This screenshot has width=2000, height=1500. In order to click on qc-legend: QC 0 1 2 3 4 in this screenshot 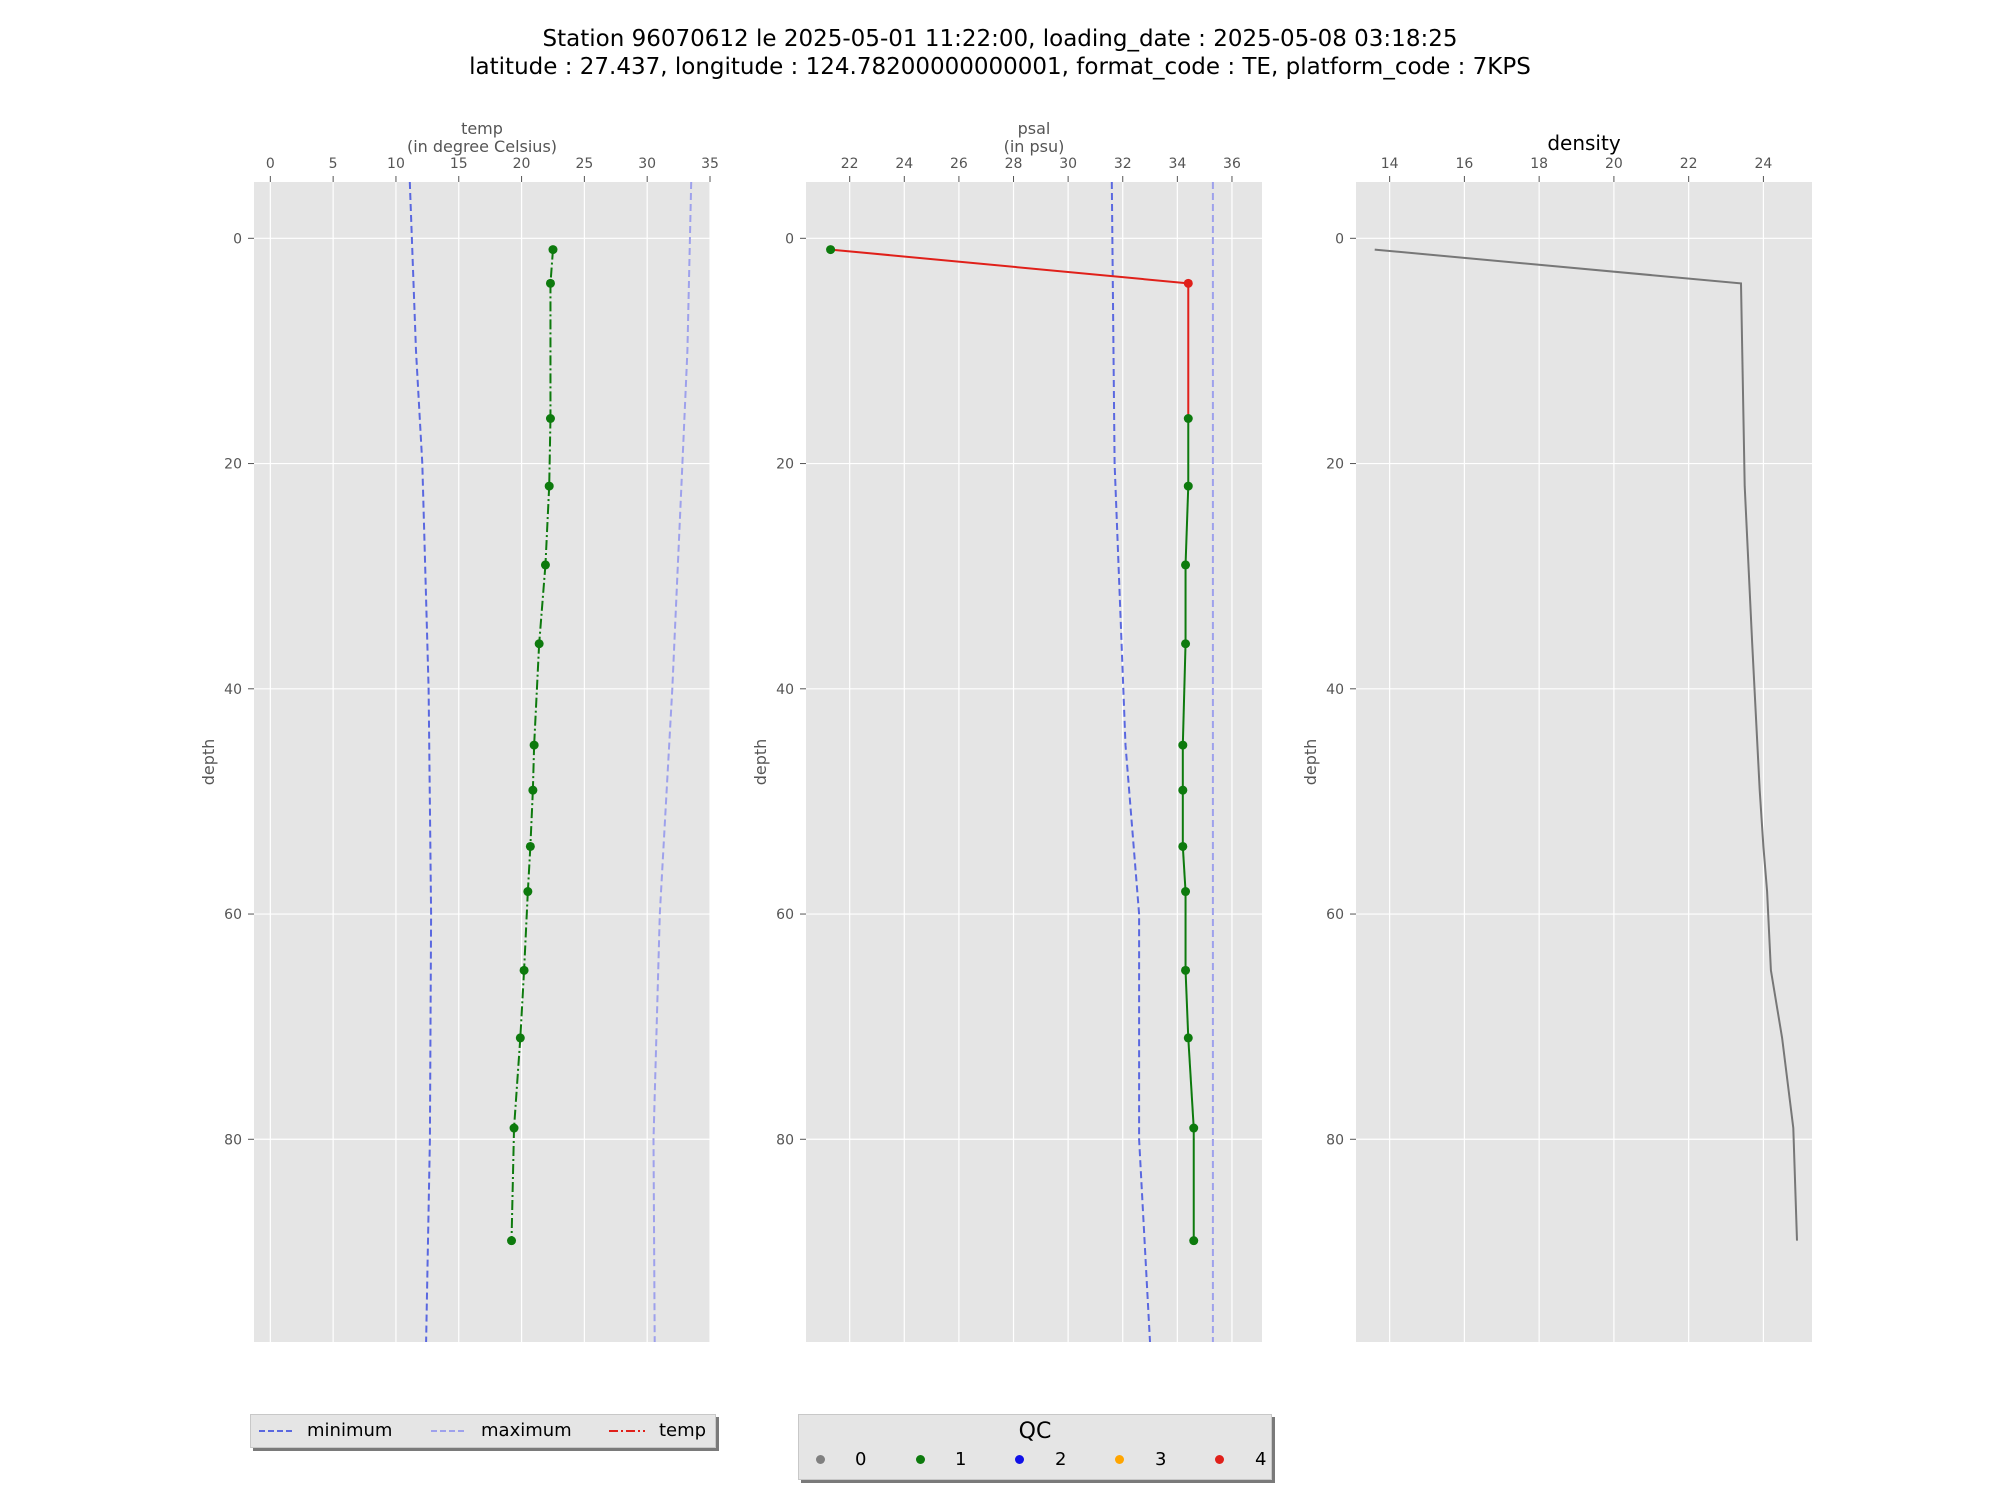, I will do `click(1035, 1447)`.